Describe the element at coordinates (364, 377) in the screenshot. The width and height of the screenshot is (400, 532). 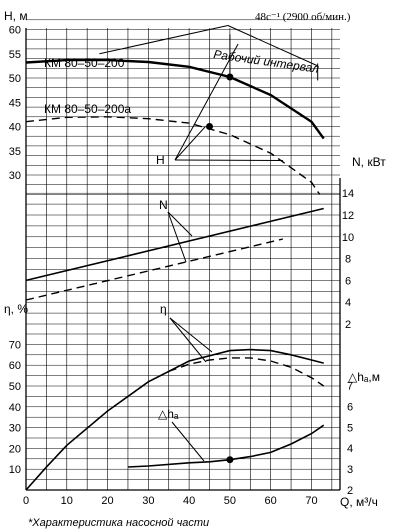
I see `dh-axis-label: △hₐ,м` at that location.